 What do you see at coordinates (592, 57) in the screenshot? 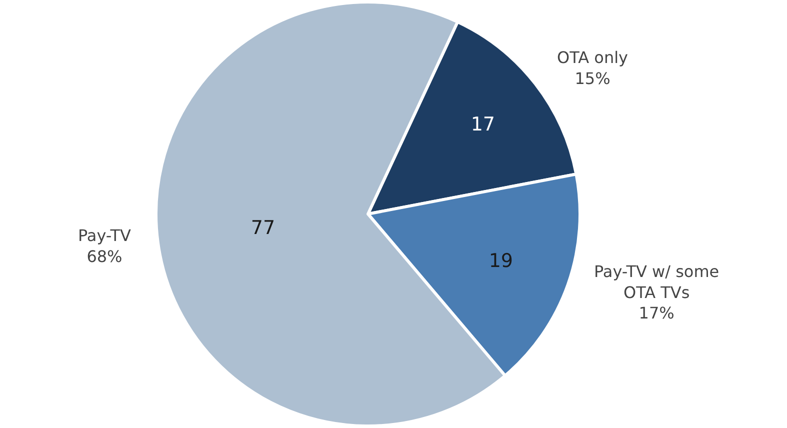
I see `slice-label: OTA only` at bounding box center [592, 57].